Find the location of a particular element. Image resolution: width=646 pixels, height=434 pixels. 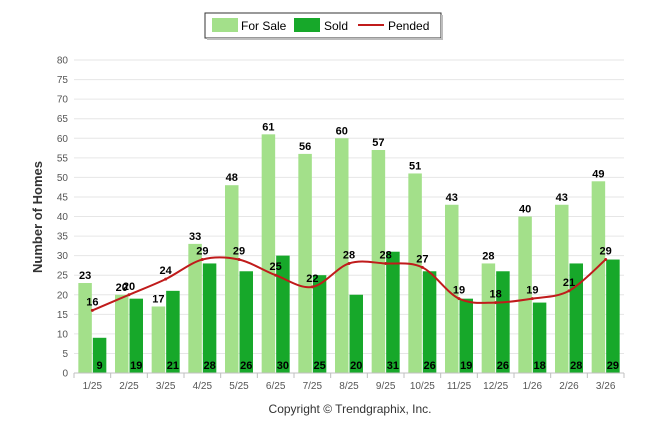

legend-item-for-sale: For Sale is located at coordinates (249, 25).